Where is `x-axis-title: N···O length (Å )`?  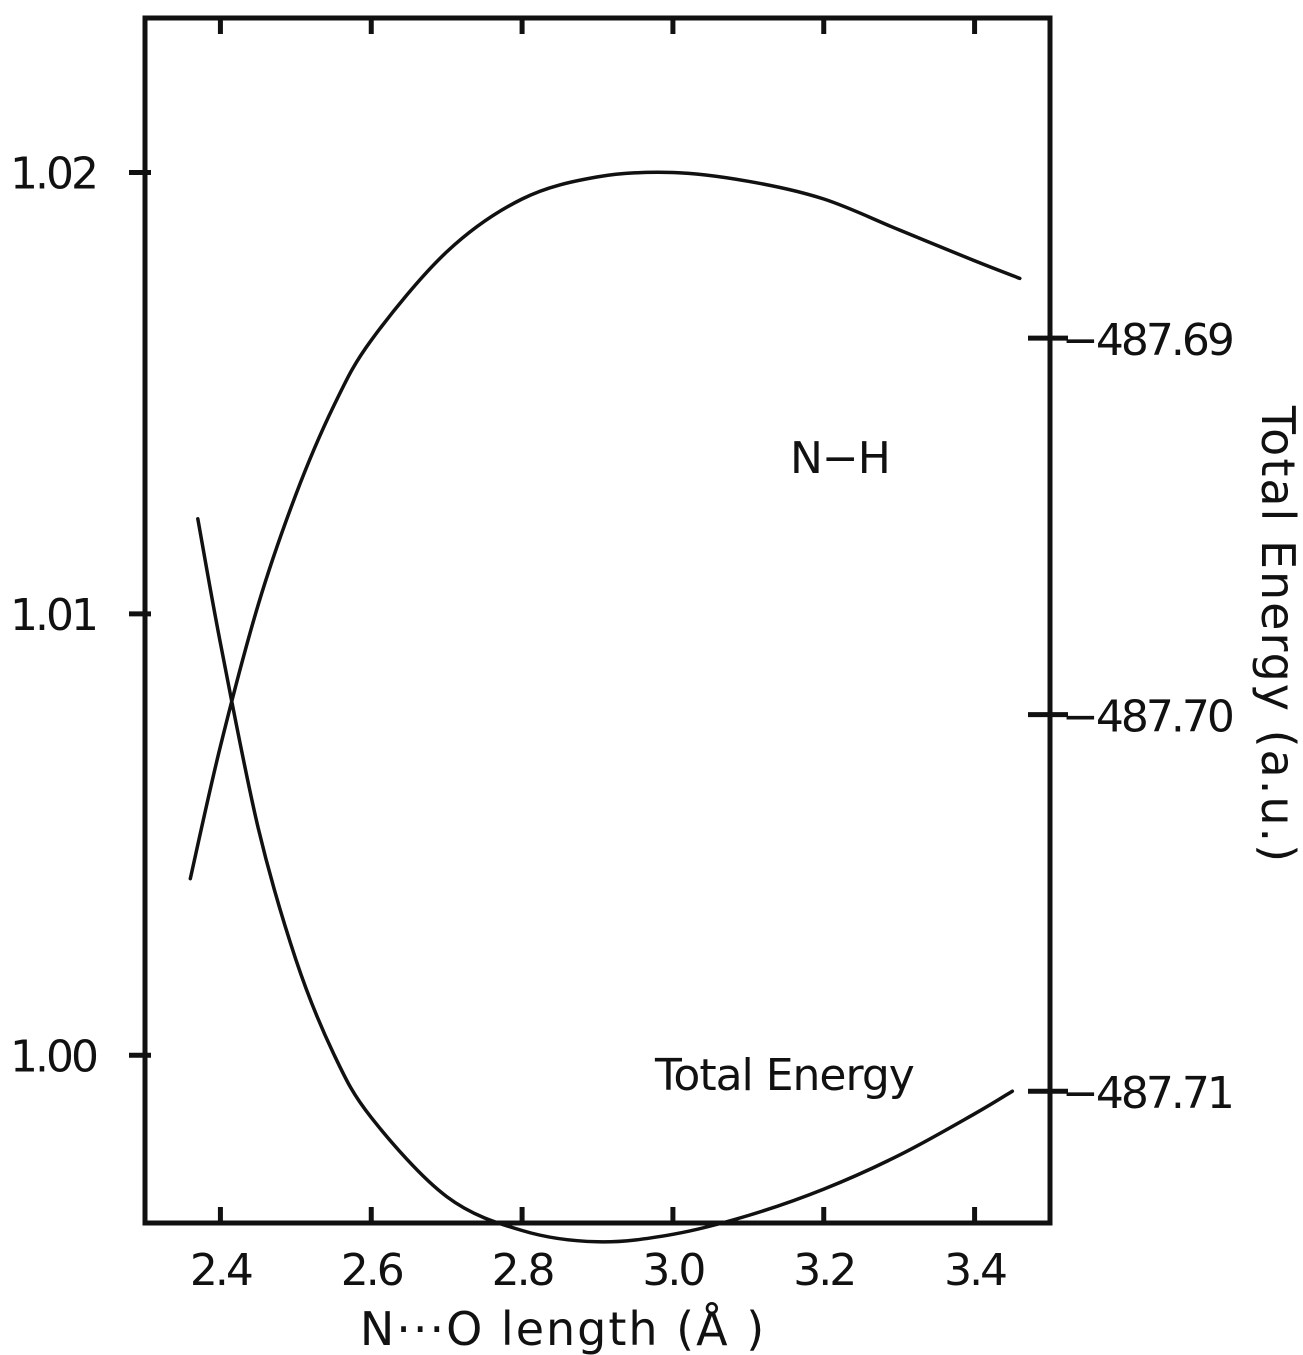 x-axis-title: N···O length (Å ) is located at coordinates (563, 1328).